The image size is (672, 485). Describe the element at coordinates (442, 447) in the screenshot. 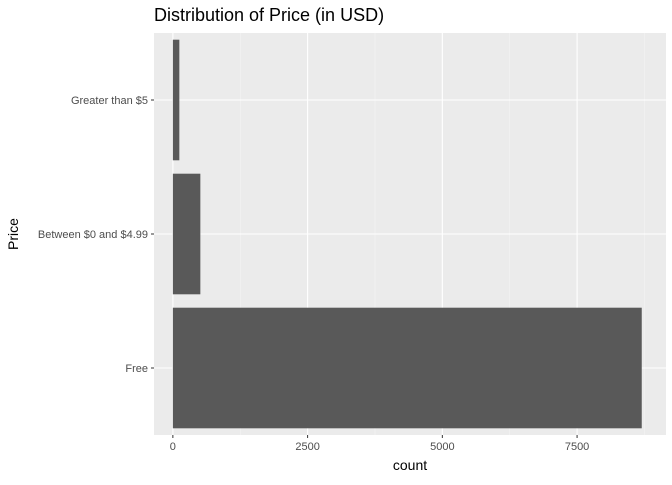

I see `x-tick-label: 5000` at that location.